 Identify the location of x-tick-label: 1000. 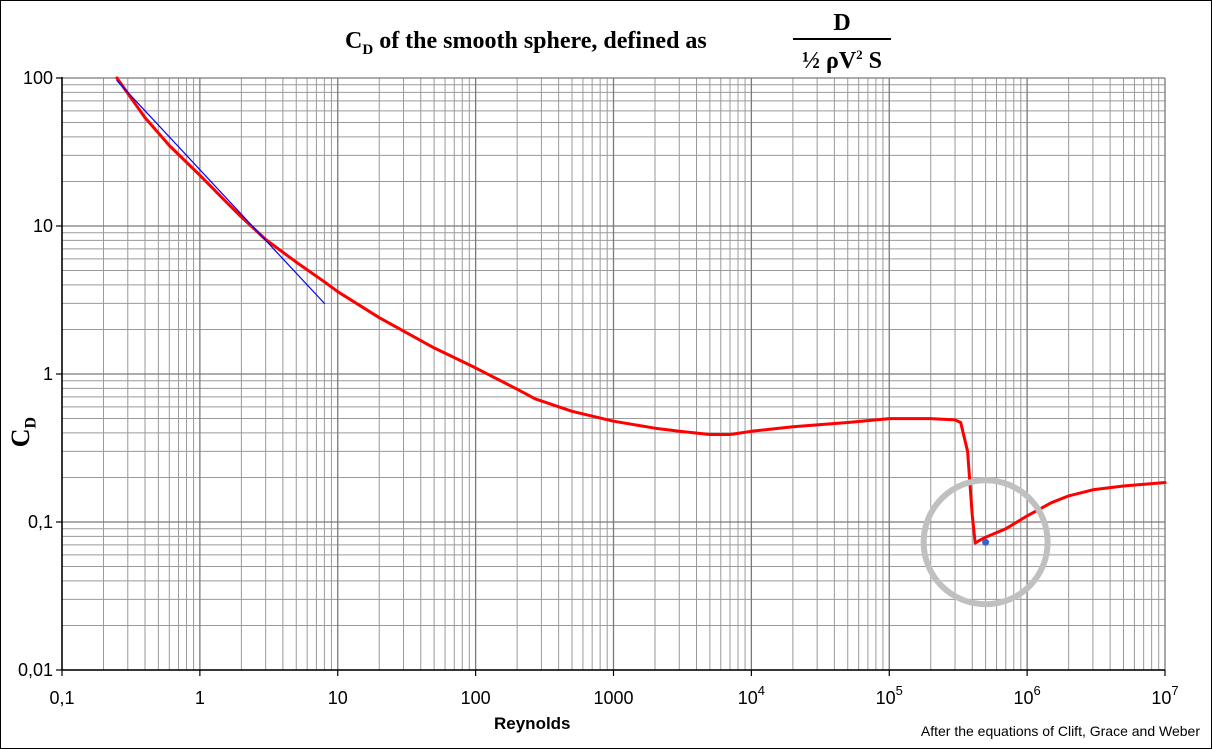
(613, 698).